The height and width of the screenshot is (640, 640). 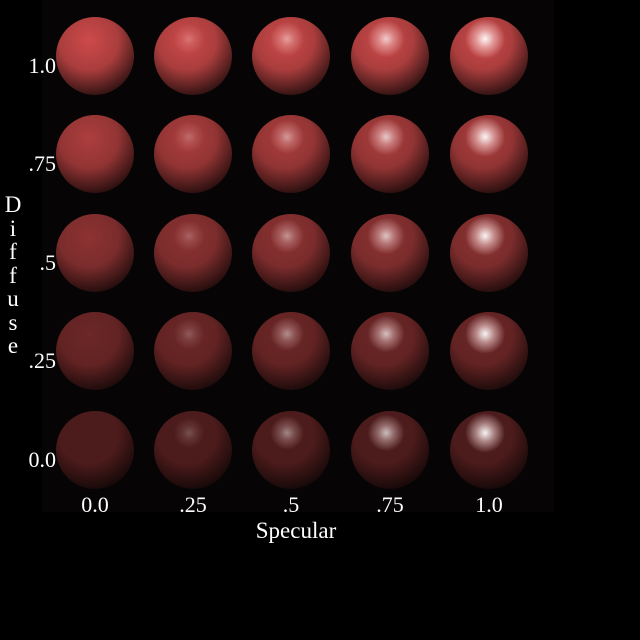 I want to click on sphere-diffuse-p5-specular-p25, so click(x=193, y=253).